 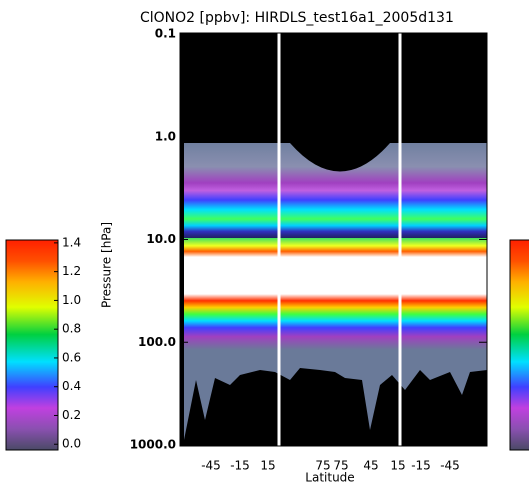 What do you see at coordinates (335, 190) in the screenshot?
I see `field-upper` at bounding box center [335, 190].